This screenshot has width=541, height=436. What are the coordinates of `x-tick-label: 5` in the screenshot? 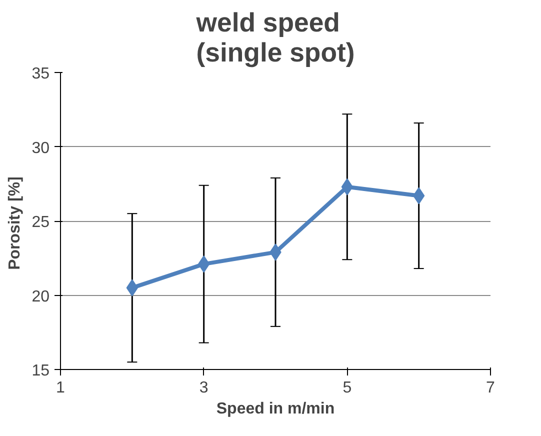 It's located at (347, 388).